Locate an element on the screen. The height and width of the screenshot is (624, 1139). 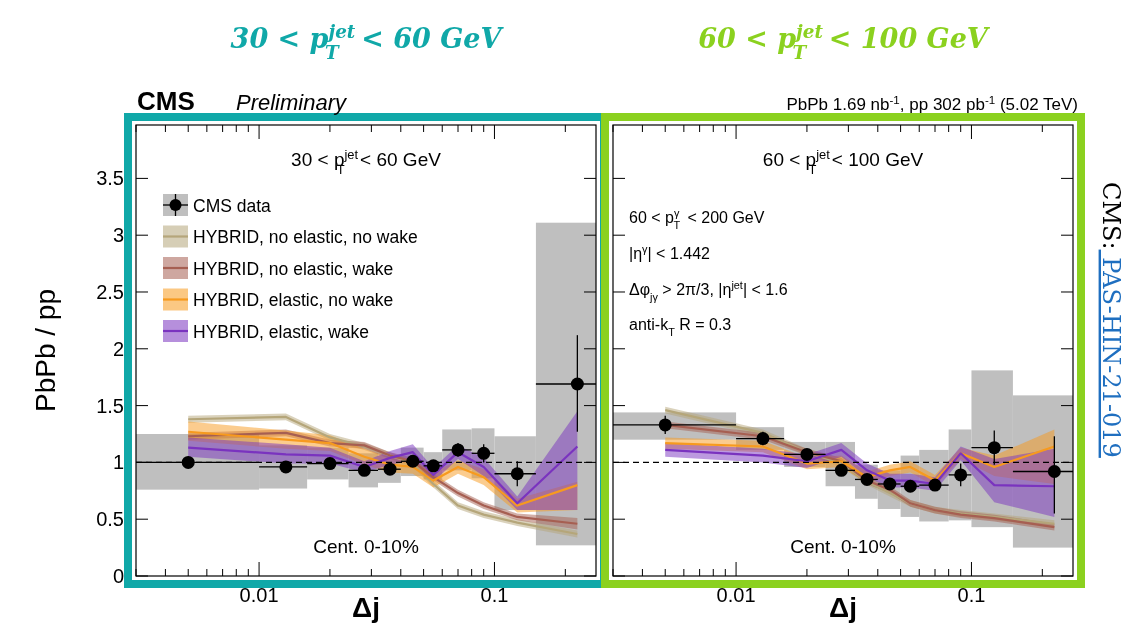
y-tick-label: 2.5 is located at coordinates (110, 291).